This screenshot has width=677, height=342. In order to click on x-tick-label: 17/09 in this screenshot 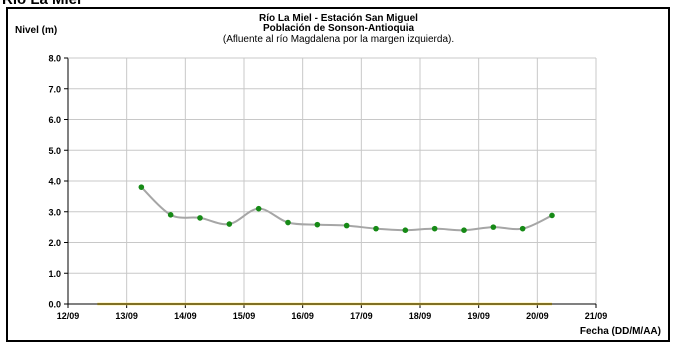, I will do `click(361, 316)`.